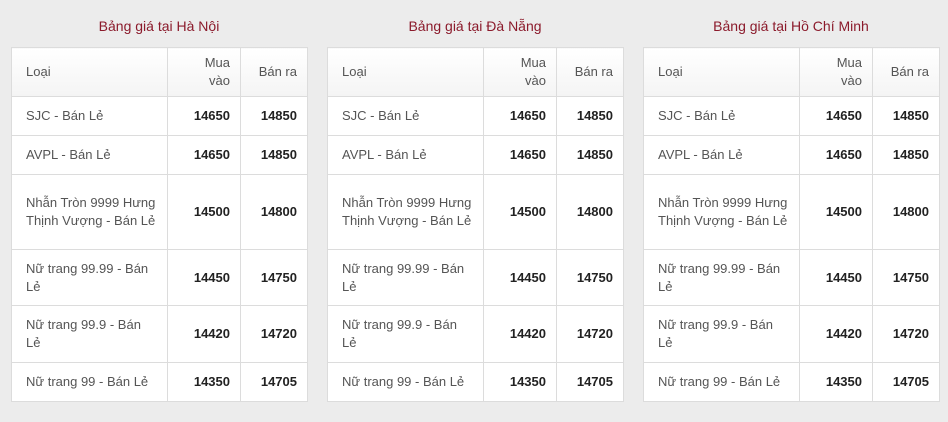 This screenshot has width=948, height=422. What do you see at coordinates (475, 26) in the screenshot?
I see `table-title: Bảng giá tại Đà Nẵng` at bounding box center [475, 26].